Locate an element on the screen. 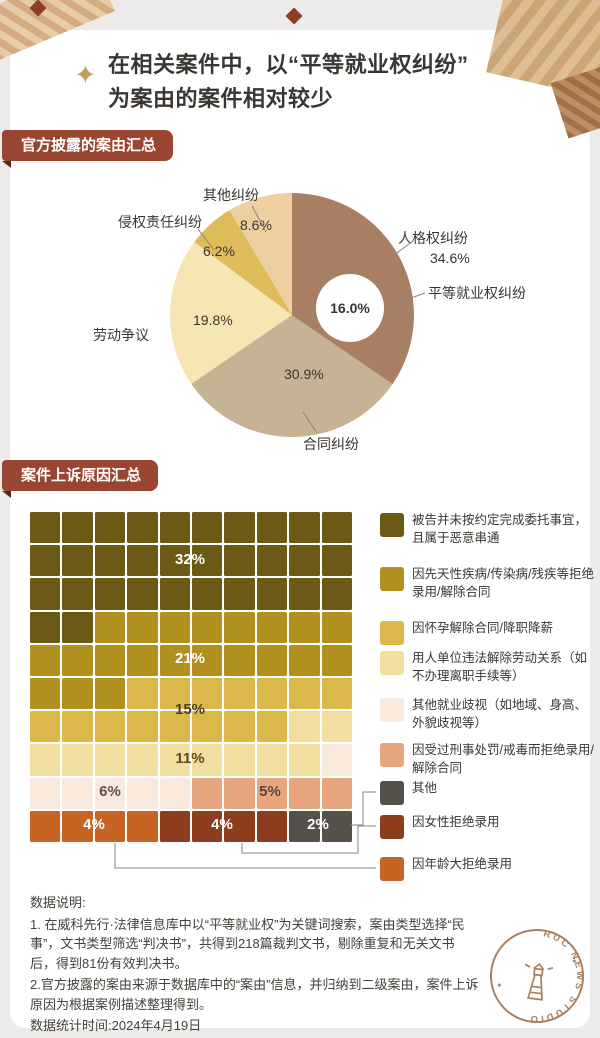  legend-item: 因年龄大拒绝录用 is located at coordinates (487, 868).